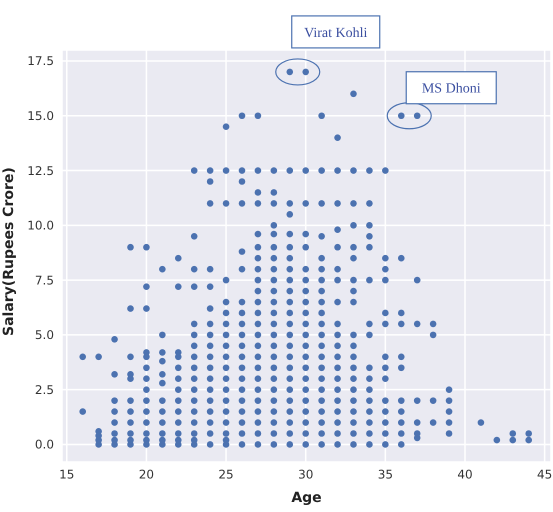 The width and height of the screenshot is (553, 512). Describe the element at coordinates (327, 50) in the screenshot. I see `callout: Virat Kohli` at that location.